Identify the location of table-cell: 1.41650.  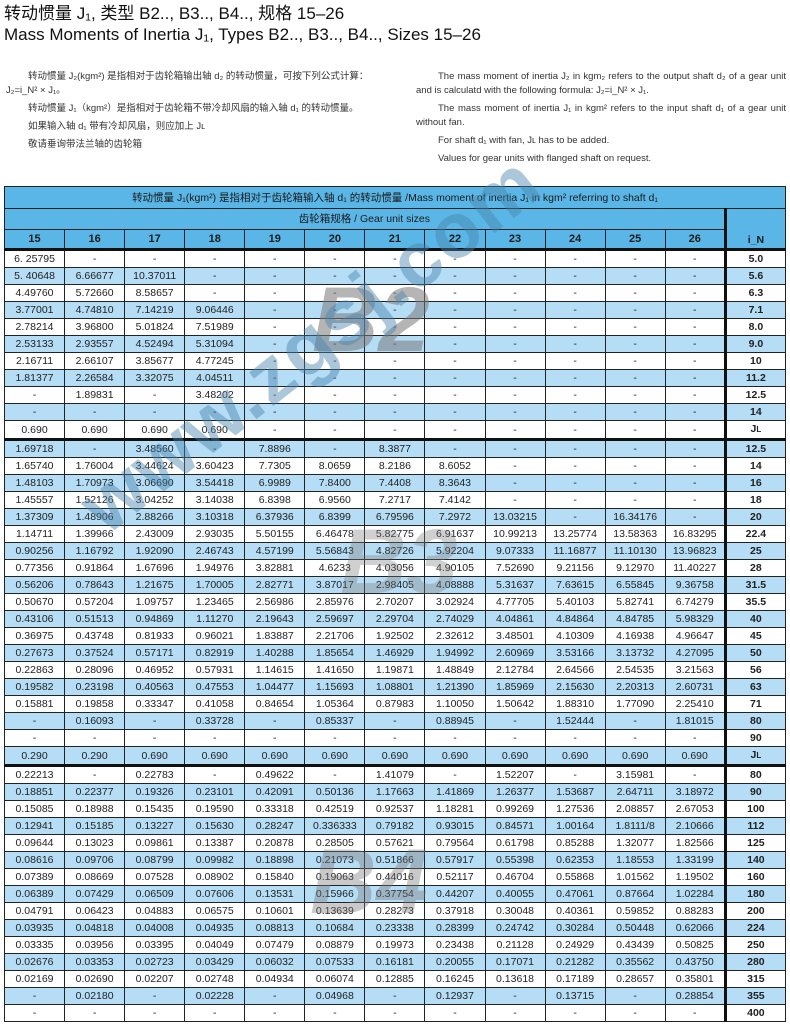
(335, 670).